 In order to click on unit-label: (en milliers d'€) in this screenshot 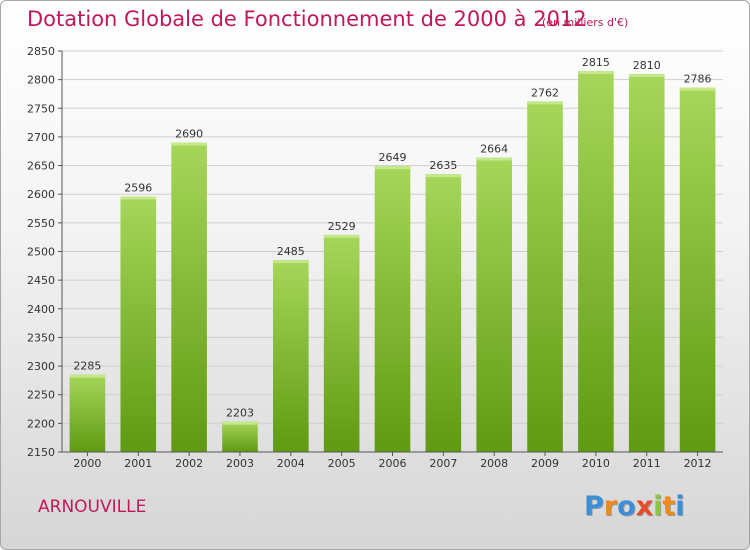, I will do `click(585, 22)`.